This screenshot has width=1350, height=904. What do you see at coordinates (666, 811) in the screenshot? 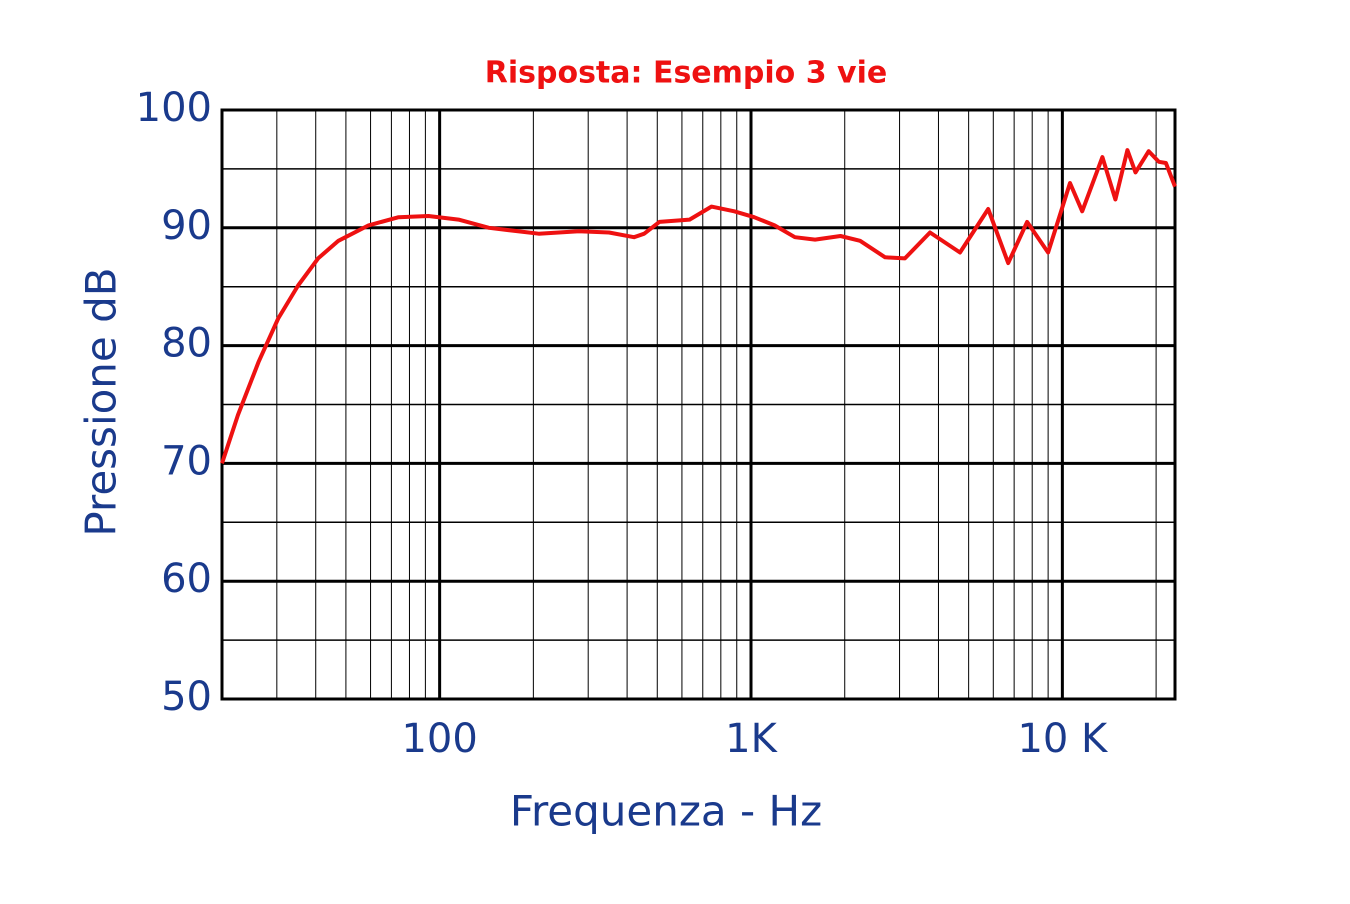
I see `x-axis-label: Frequenza - Hz` at bounding box center [666, 811].